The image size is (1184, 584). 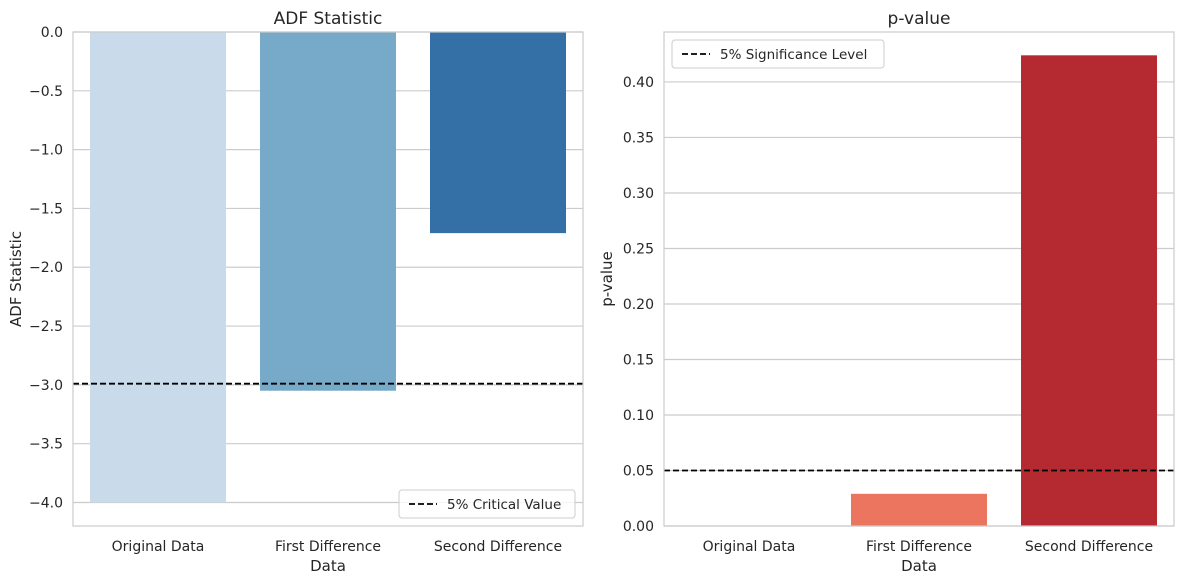 I want to click on pvalue-legend-box, so click(x=778, y=54).